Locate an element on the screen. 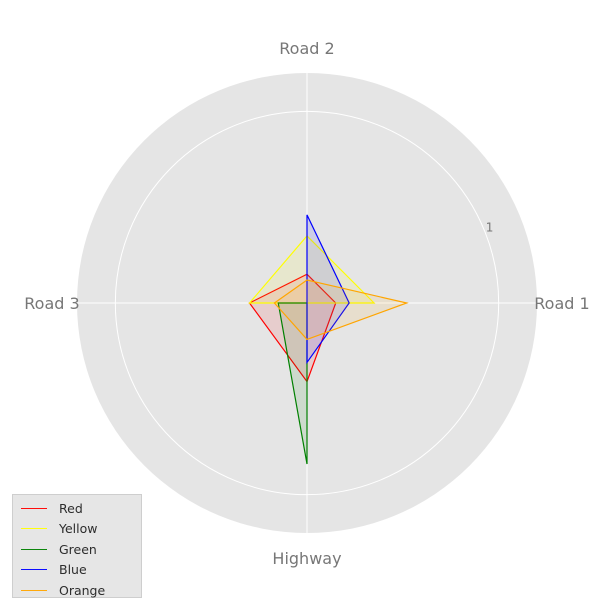 The image size is (600, 600). axis-label: Road 2 is located at coordinates (306, 48).